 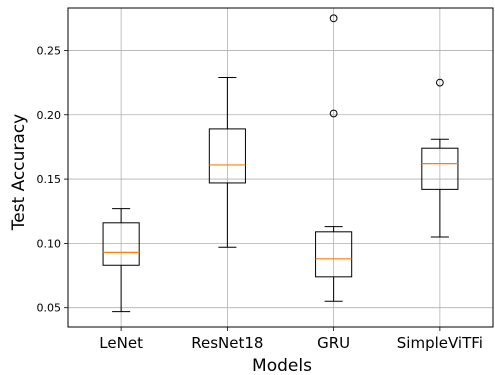 What do you see at coordinates (227, 343) in the screenshot?
I see `x-tick-label: ResNet18` at bounding box center [227, 343].